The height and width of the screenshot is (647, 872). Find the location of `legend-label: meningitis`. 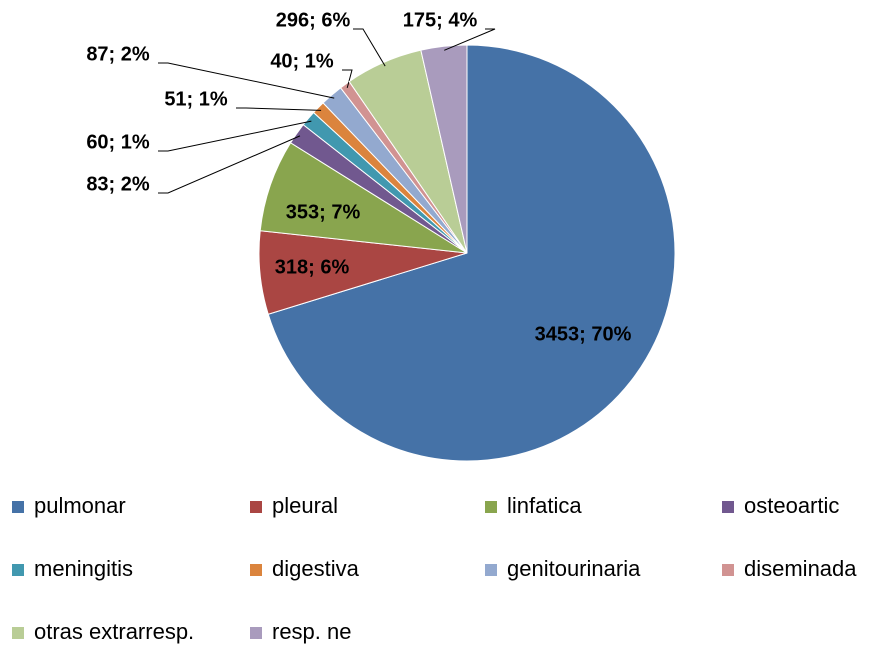

legend-label: meningitis is located at coordinates (83, 568).